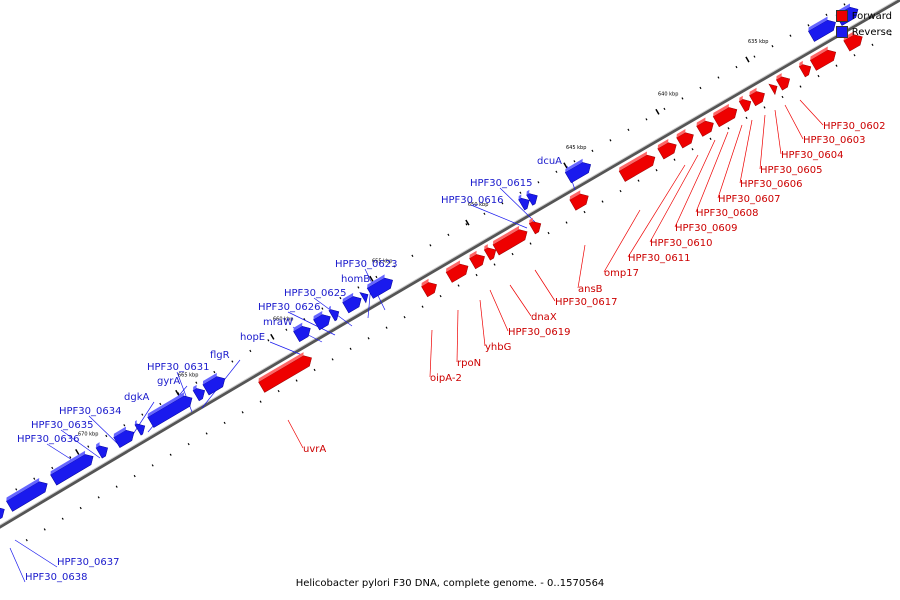  I want to click on gene-label-reverse: homB, so click(355, 279).